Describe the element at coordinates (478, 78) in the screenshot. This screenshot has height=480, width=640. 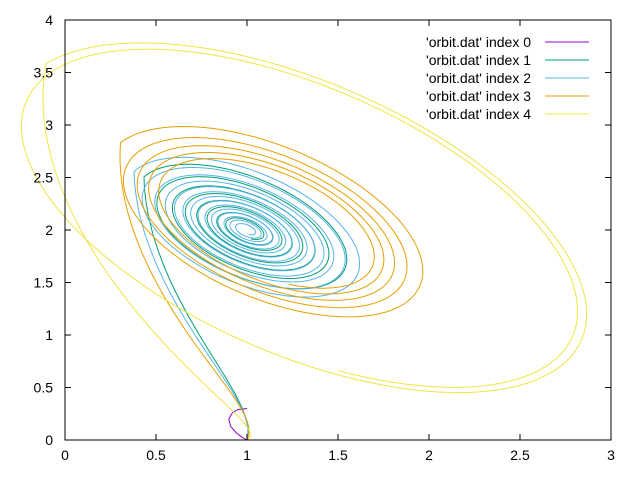
I see `legend-label-2: 'orbit.dat' index 2` at that location.